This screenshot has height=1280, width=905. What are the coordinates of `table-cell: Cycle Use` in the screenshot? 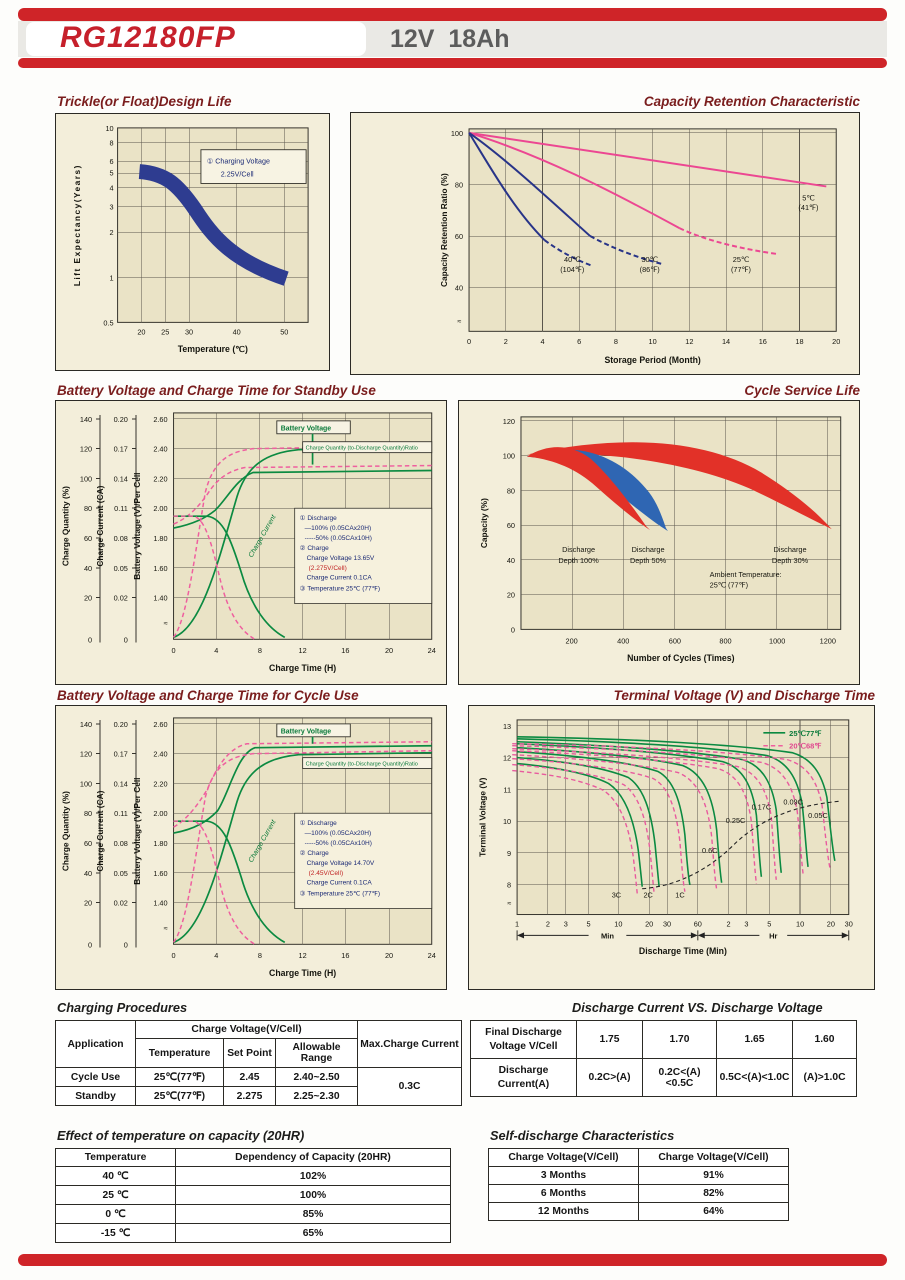 It's located at (95, 1077).